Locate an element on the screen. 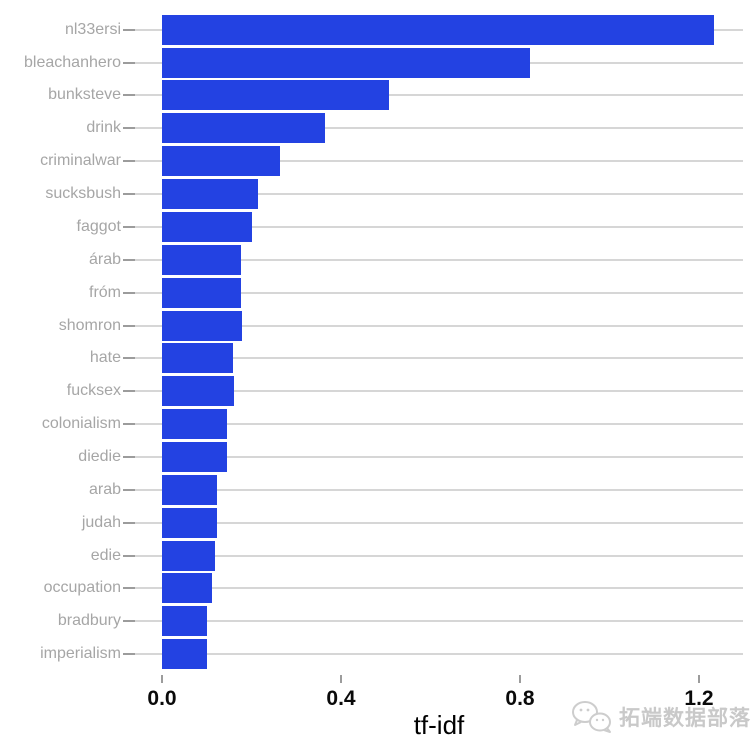 The image size is (753, 753). bar-judah is located at coordinates (189, 522).